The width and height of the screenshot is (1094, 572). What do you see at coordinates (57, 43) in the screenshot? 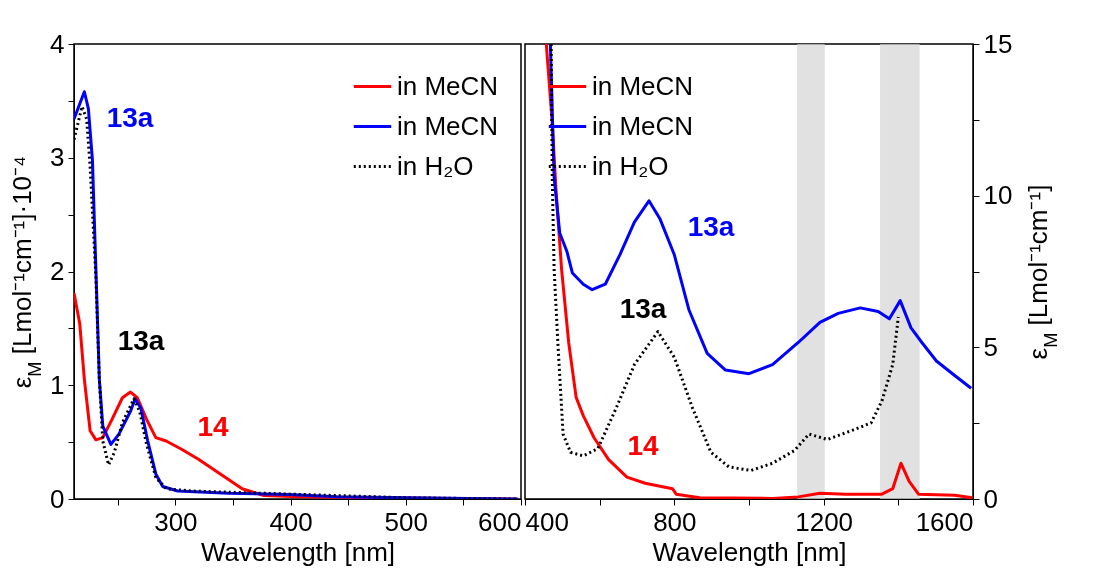
I see `y-tick-label: 4` at bounding box center [57, 43].